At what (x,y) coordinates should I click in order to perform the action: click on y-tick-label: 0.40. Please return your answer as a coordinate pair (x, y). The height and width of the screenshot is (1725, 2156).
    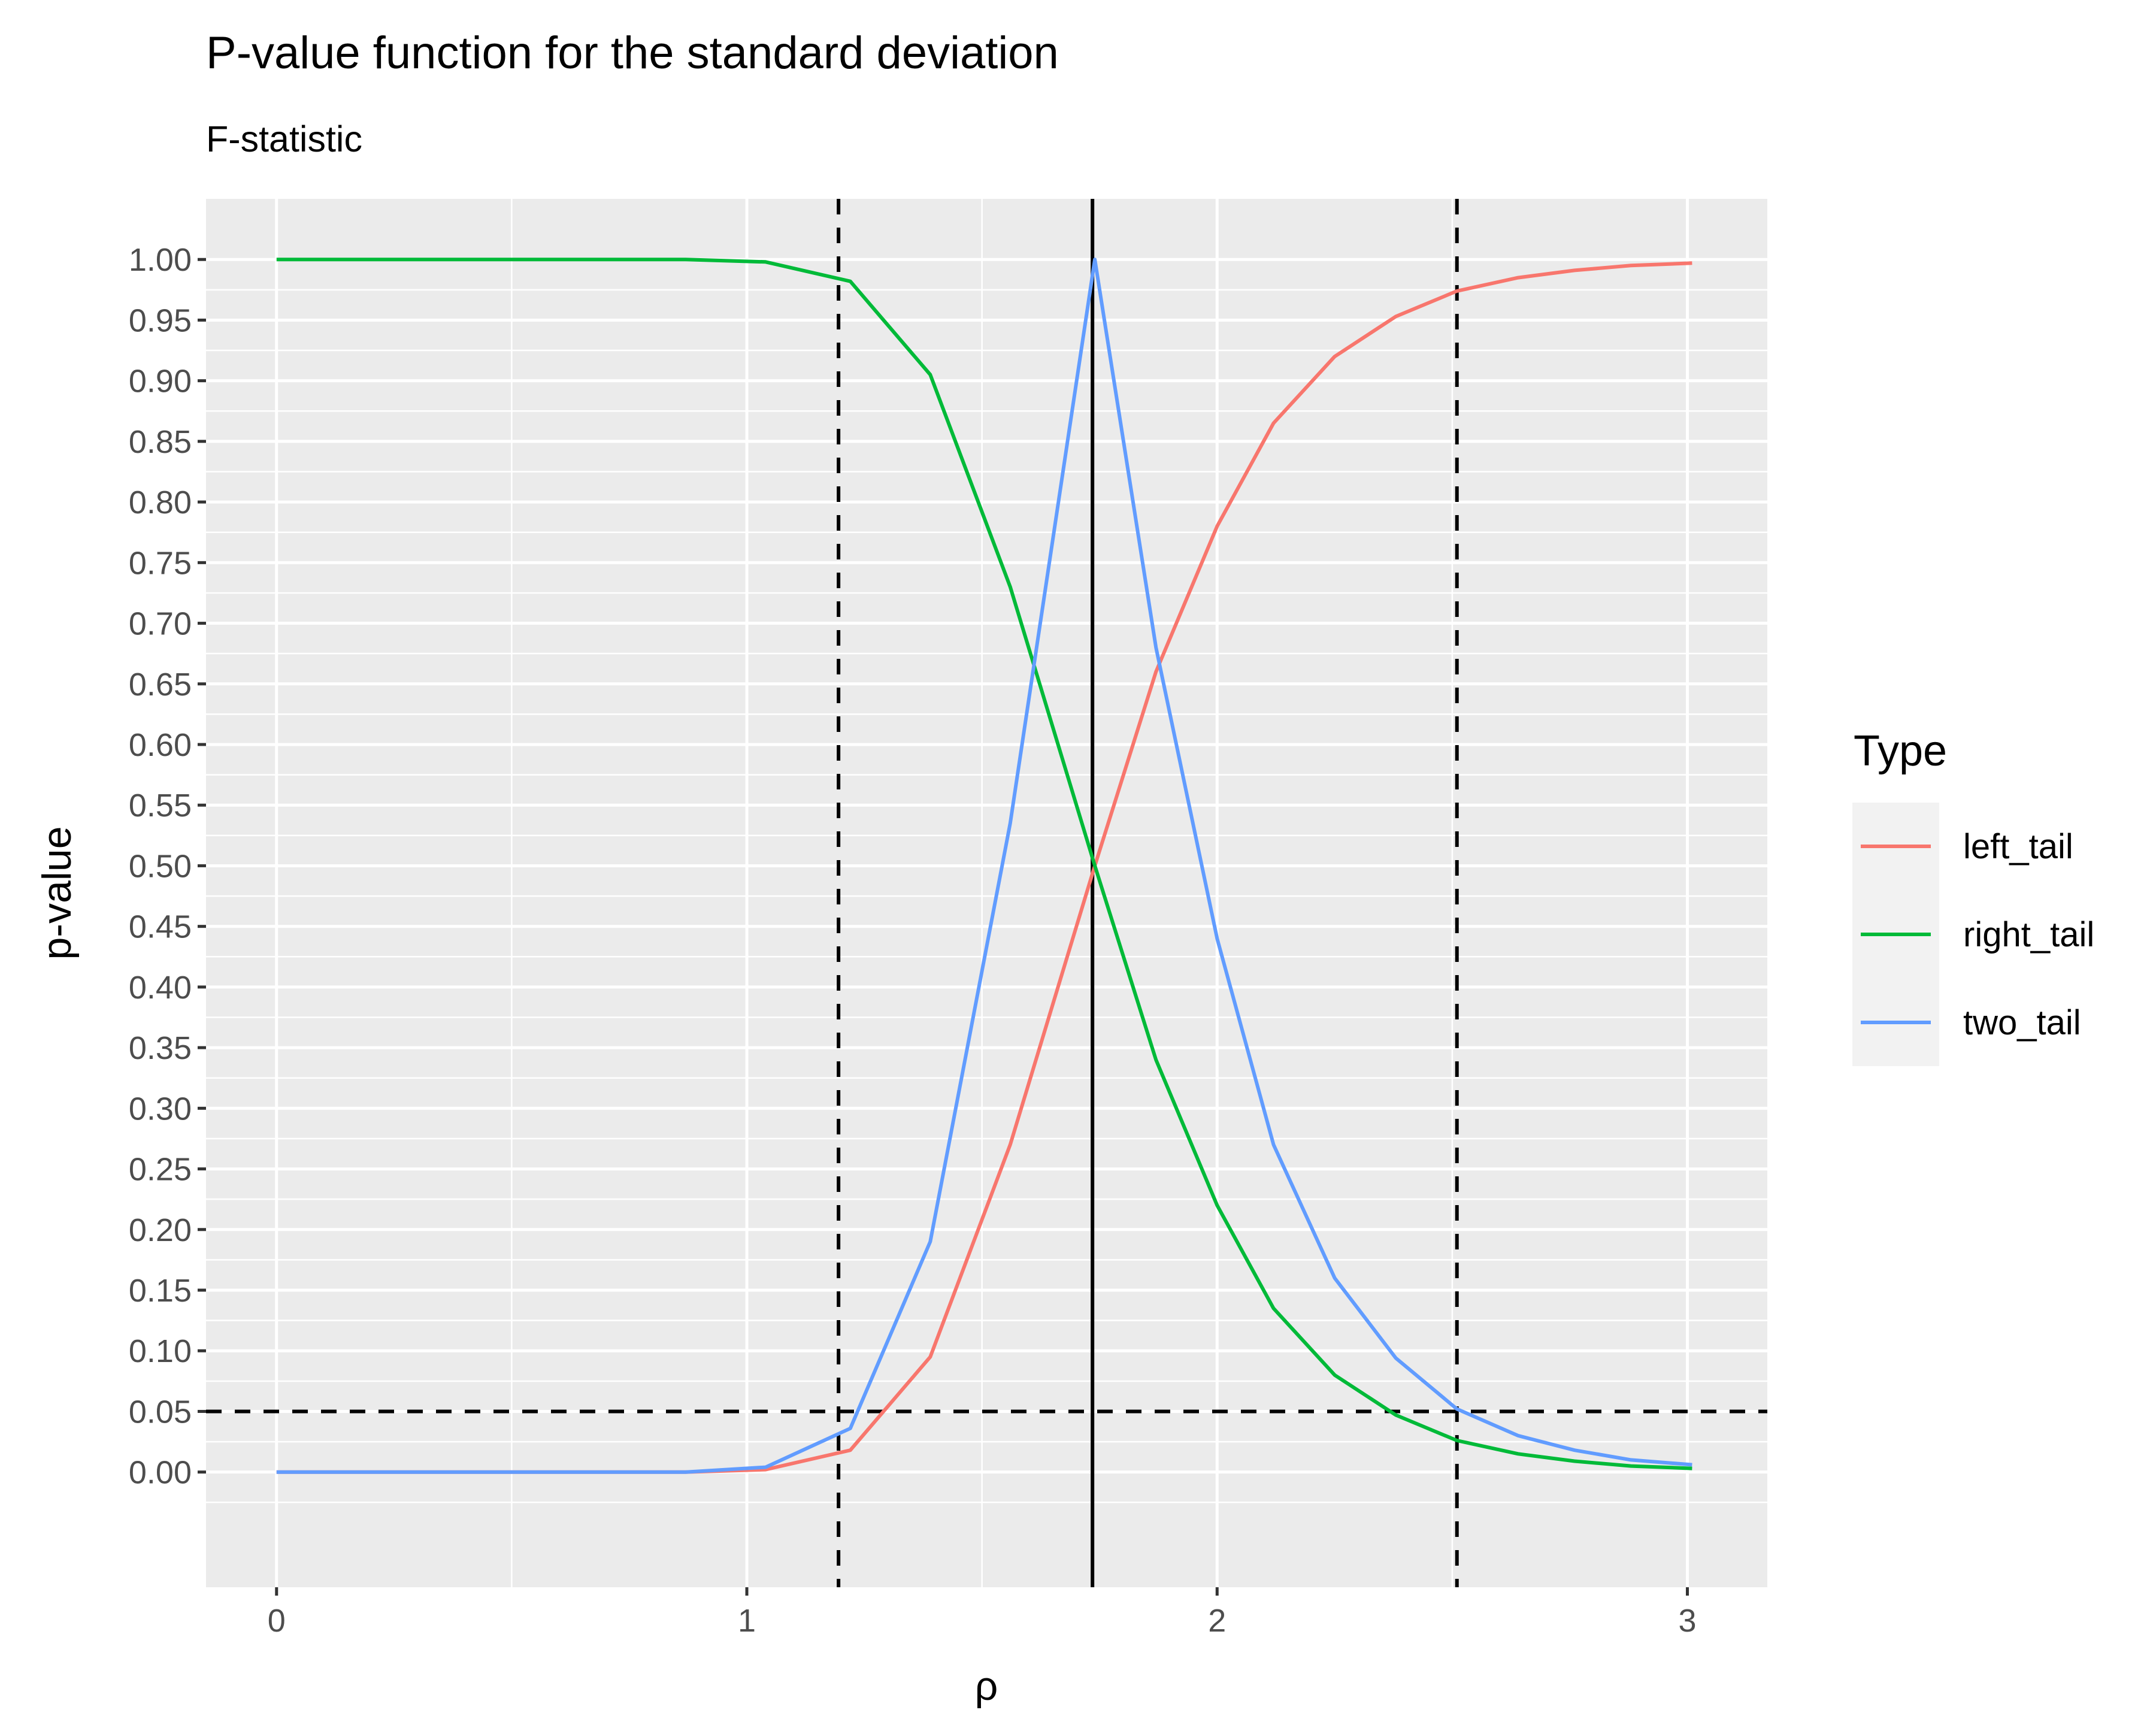
    Looking at the image, I should click on (160, 988).